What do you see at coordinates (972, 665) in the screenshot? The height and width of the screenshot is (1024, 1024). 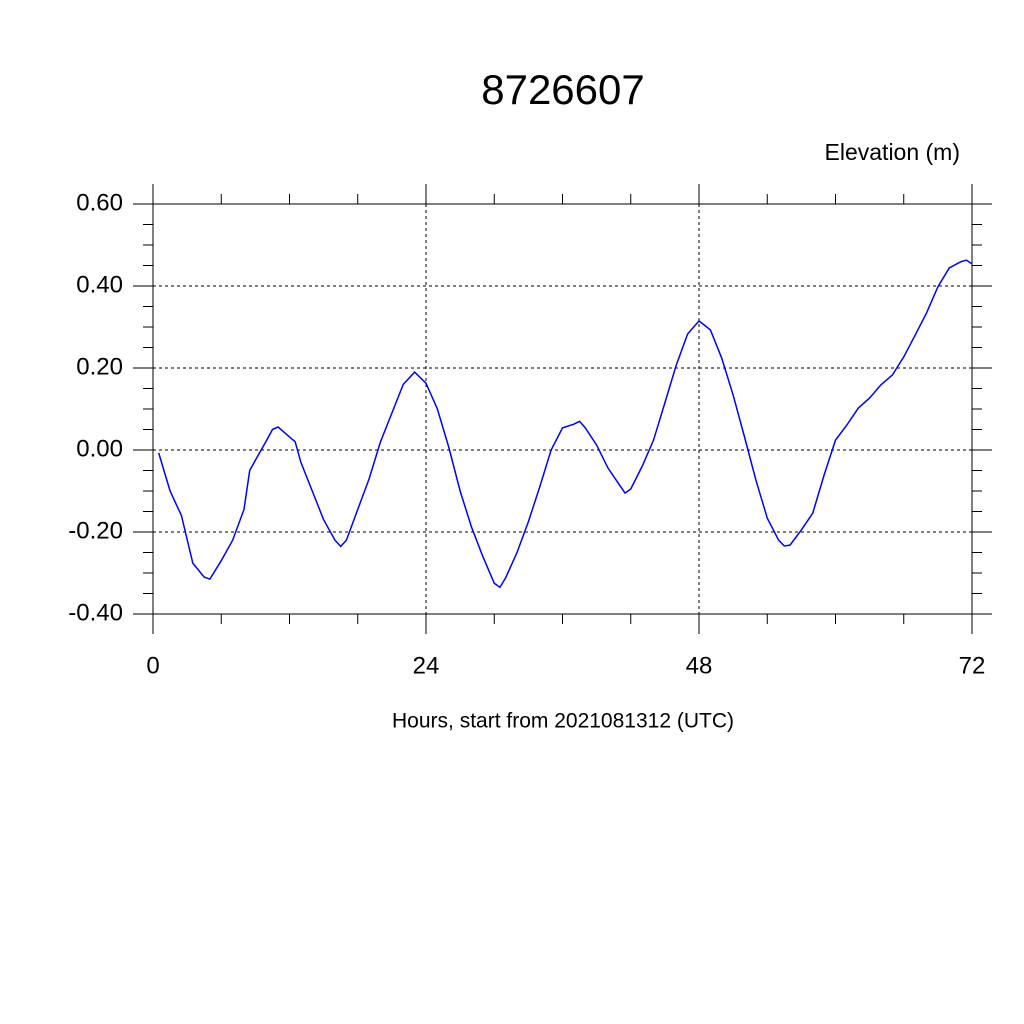 I see `x-tick-label: 72` at bounding box center [972, 665].